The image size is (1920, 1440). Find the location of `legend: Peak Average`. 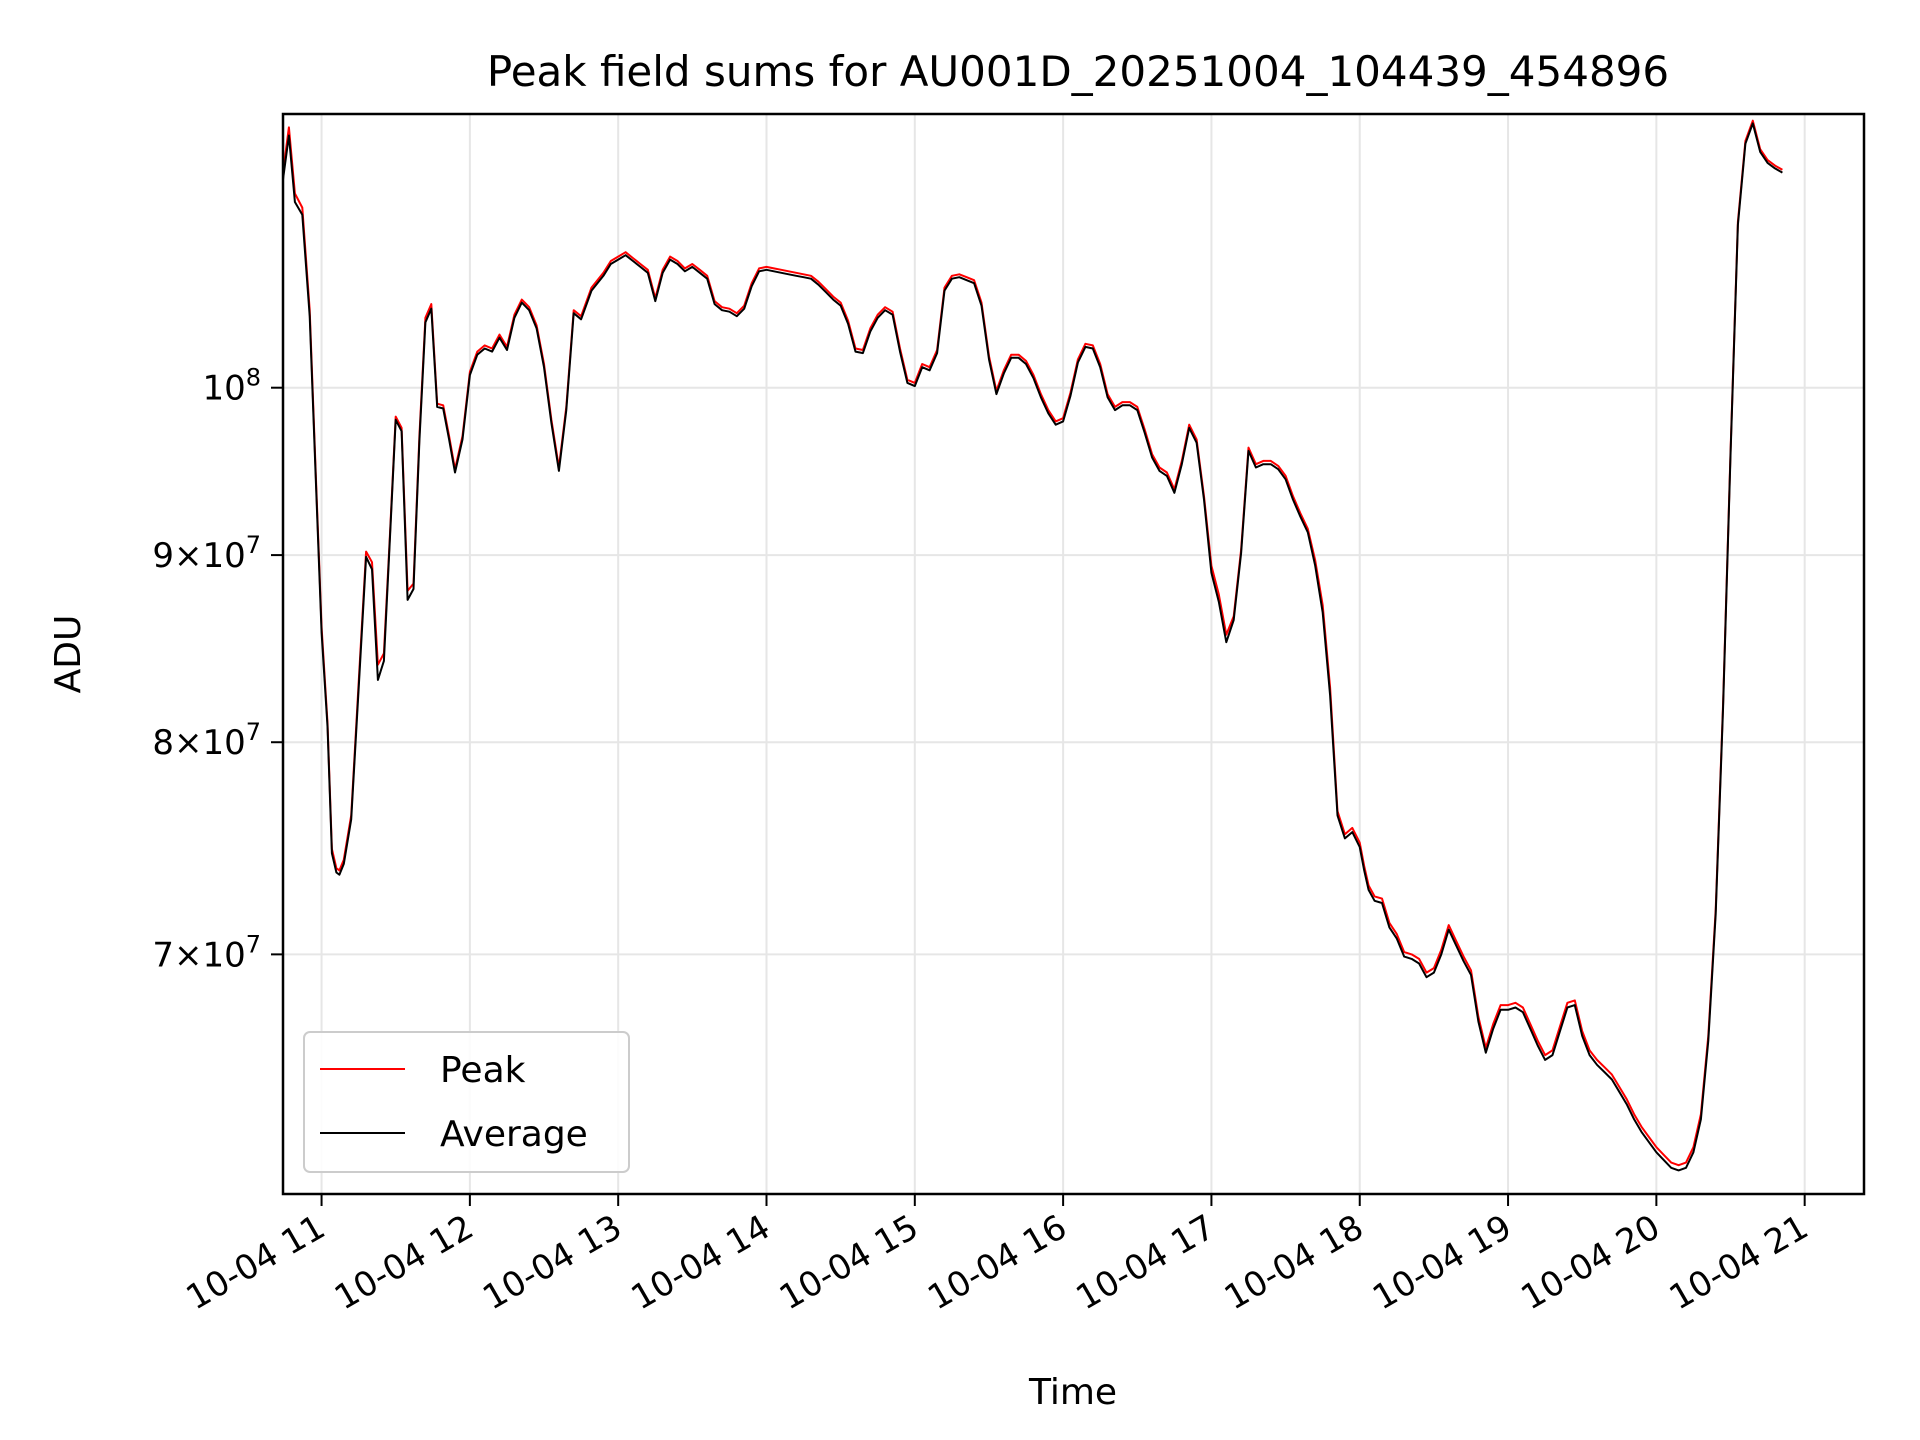

legend: Peak Average is located at coordinates (466, 1102).